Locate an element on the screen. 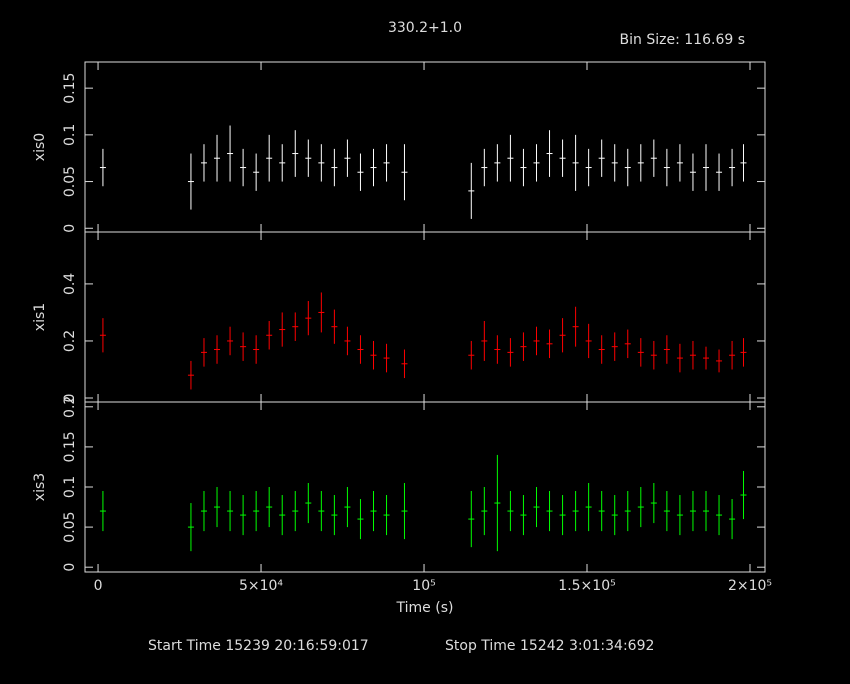 The width and height of the screenshot is (850, 684). x-tick-label: 0 is located at coordinates (98, 586).